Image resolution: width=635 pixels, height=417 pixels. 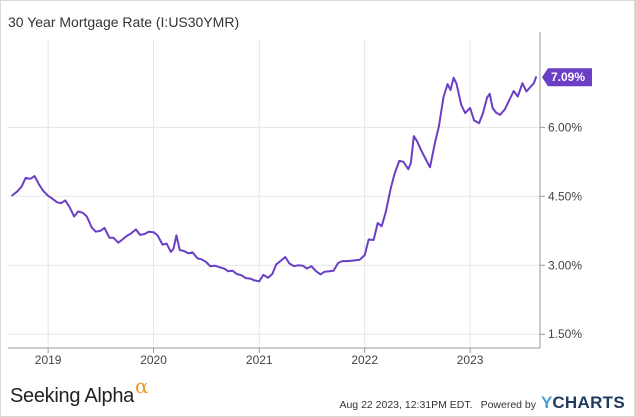 What do you see at coordinates (274, 357) in the screenshot?
I see `x-axis: 2019 2020 2021 2022 2023` at bounding box center [274, 357].